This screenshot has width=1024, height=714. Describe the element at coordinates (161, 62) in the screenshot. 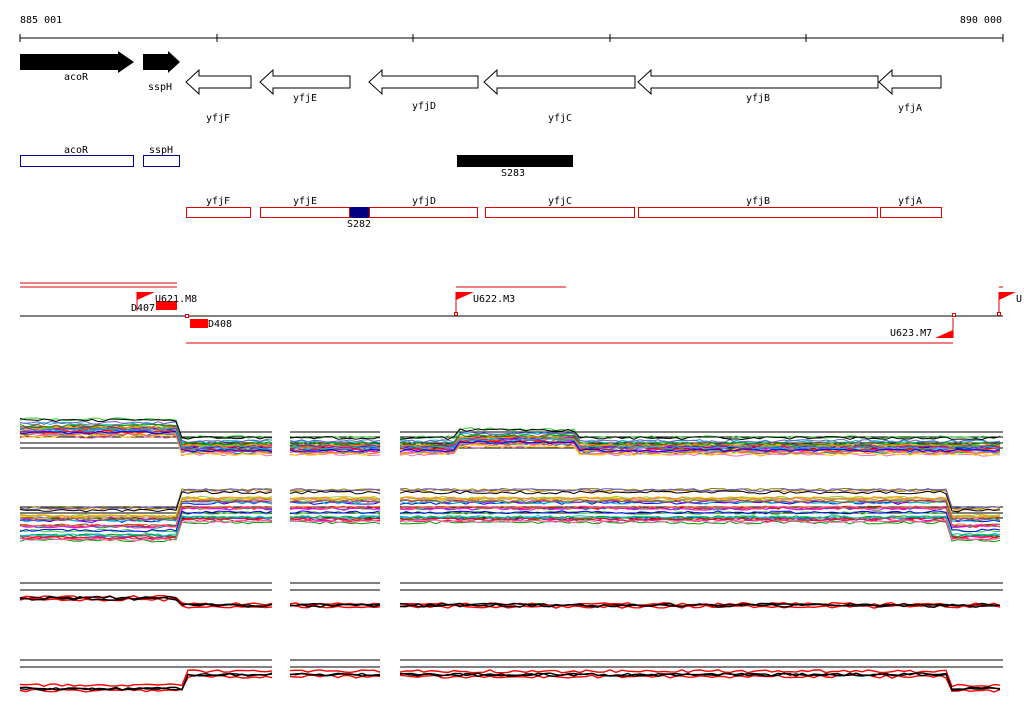

I see `gene-arrow-ssph` at that location.